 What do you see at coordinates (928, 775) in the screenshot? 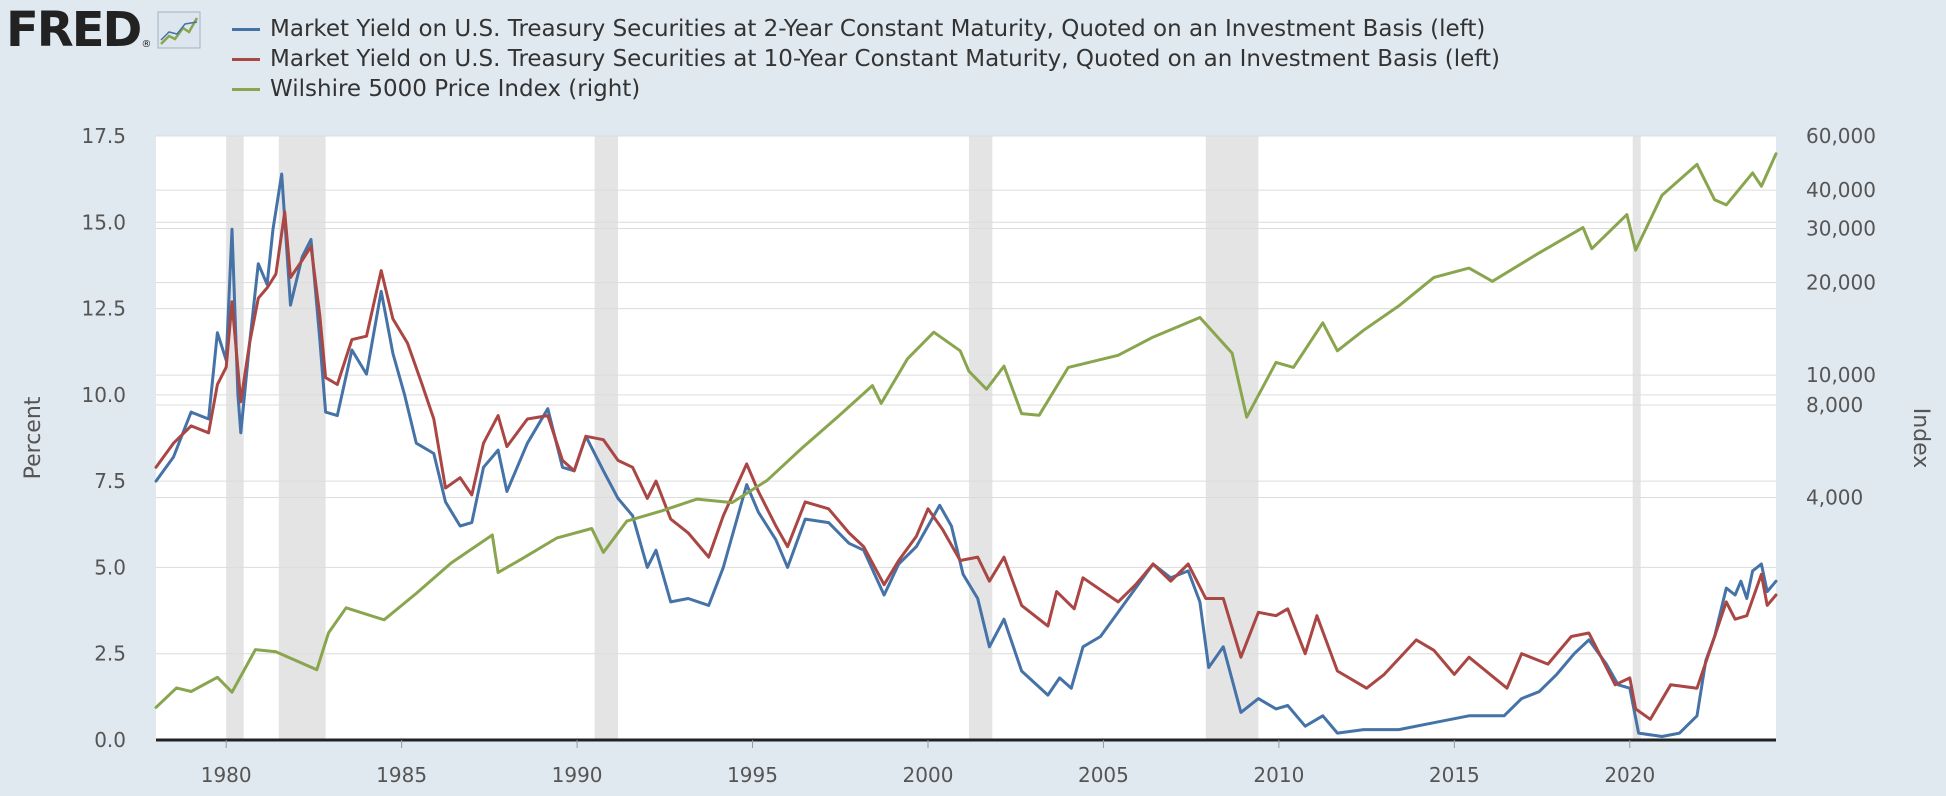
I see `x-tick-label: 2000` at bounding box center [928, 775].